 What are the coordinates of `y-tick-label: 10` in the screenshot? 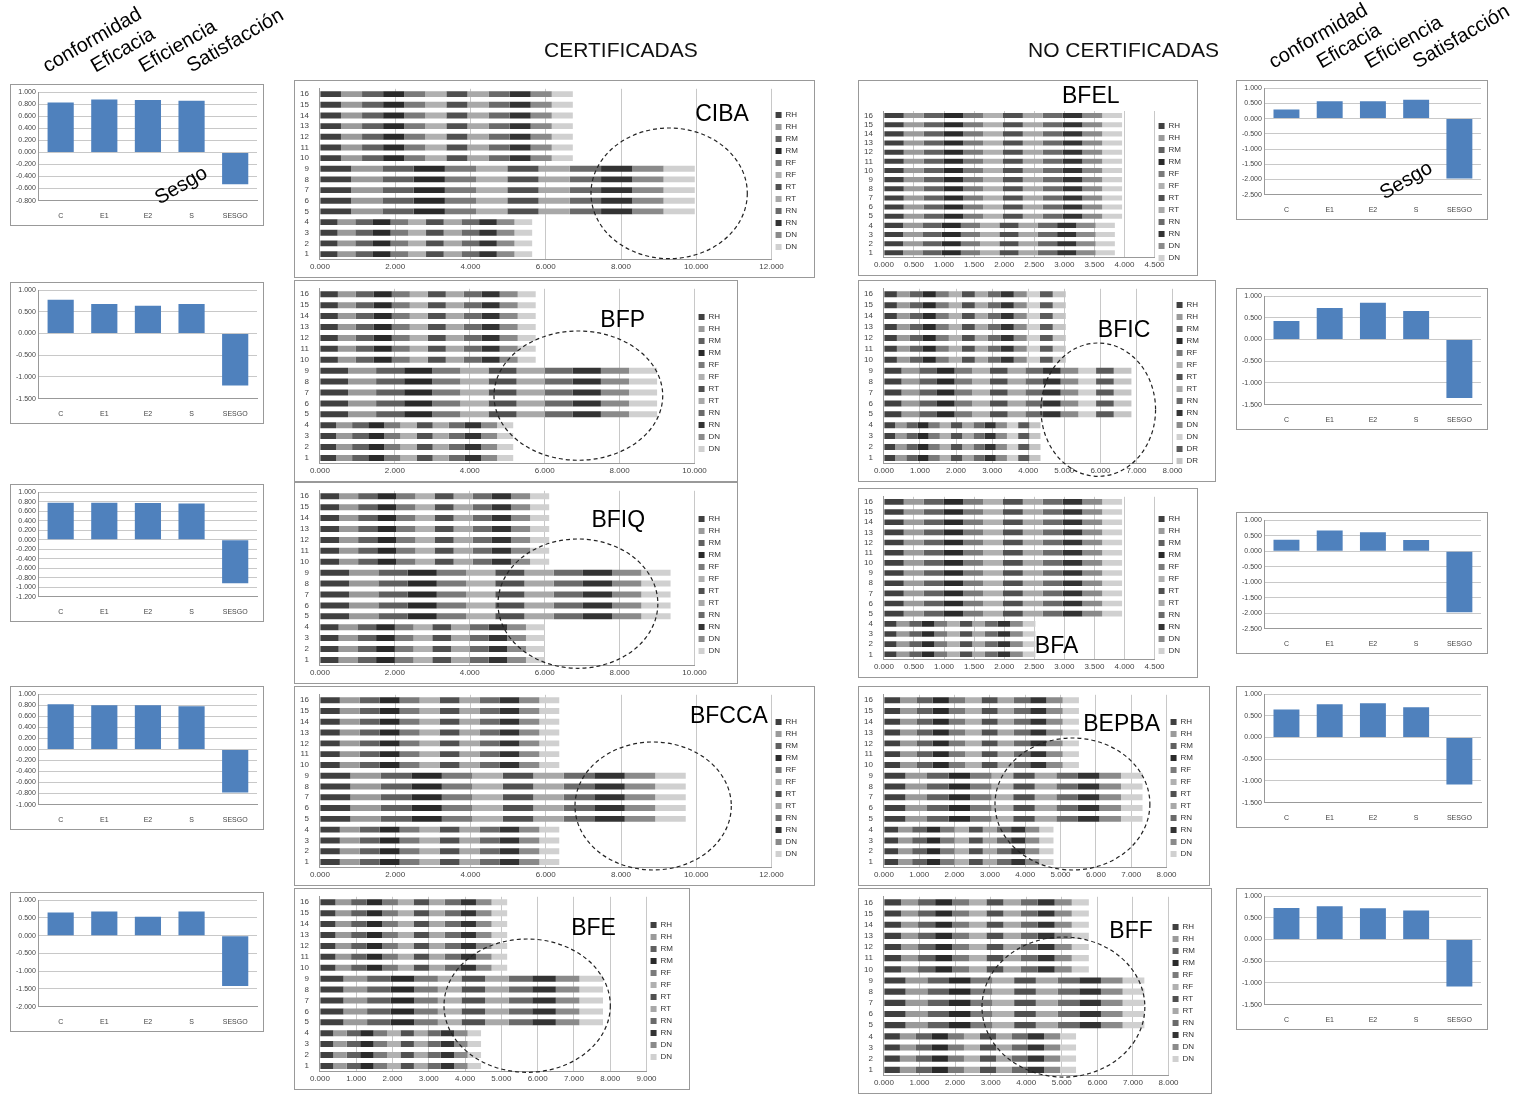 It's located at (304, 158).